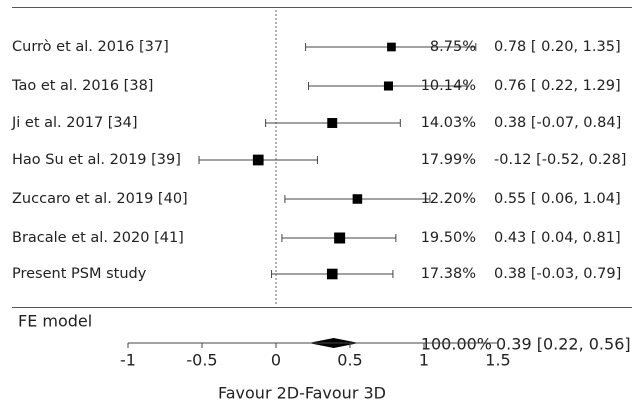  Describe the element at coordinates (128, 360) in the screenshot. I see `x-tick-label: -1` at that location.